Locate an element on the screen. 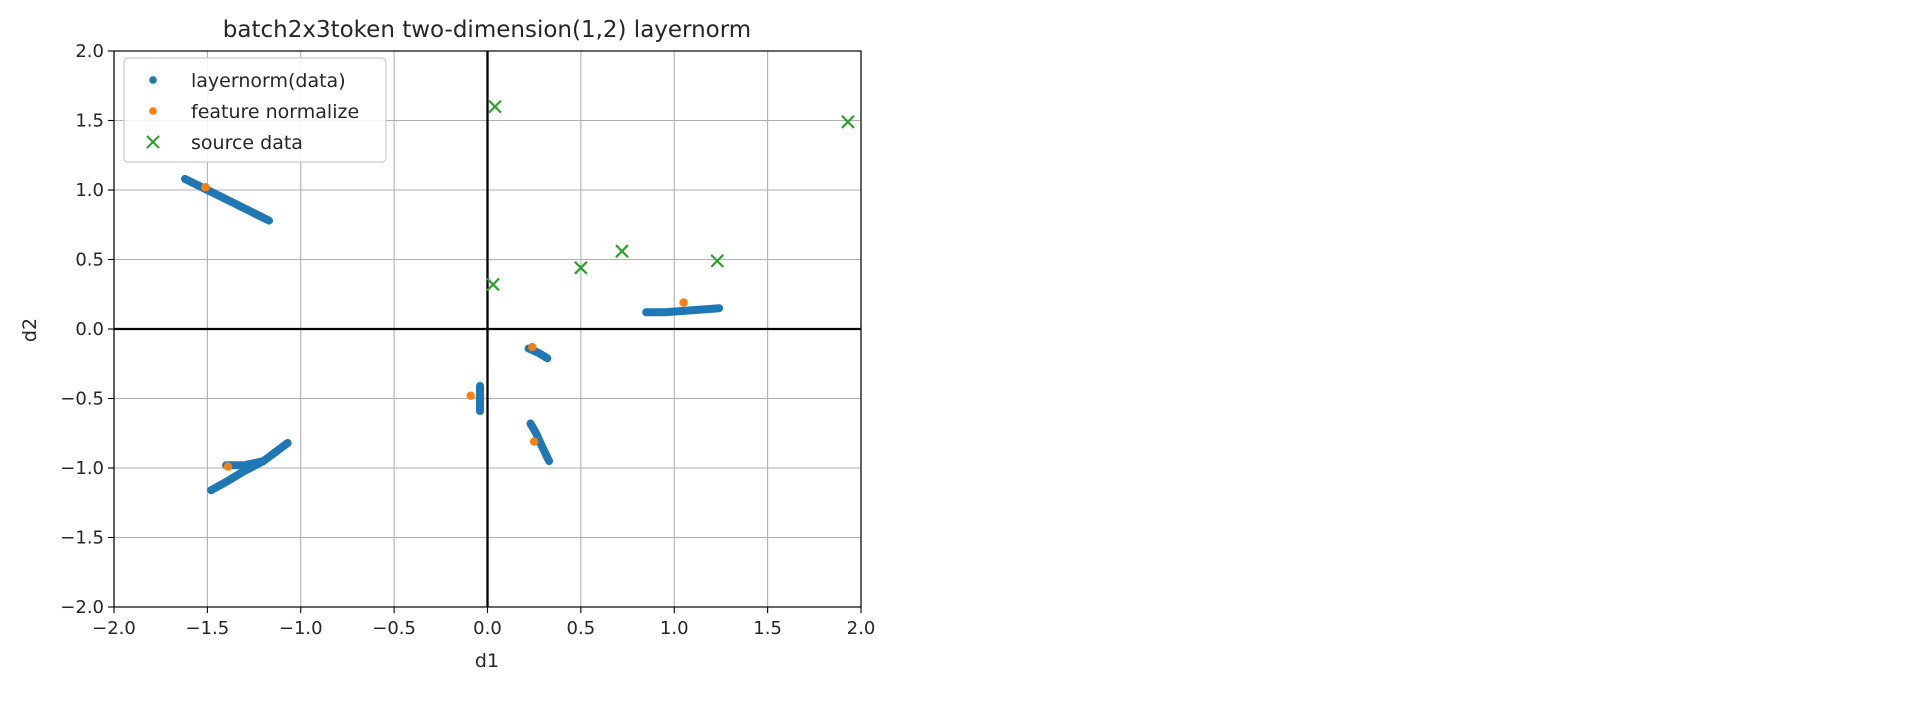  legend-box is located at coordinates (255, 110).